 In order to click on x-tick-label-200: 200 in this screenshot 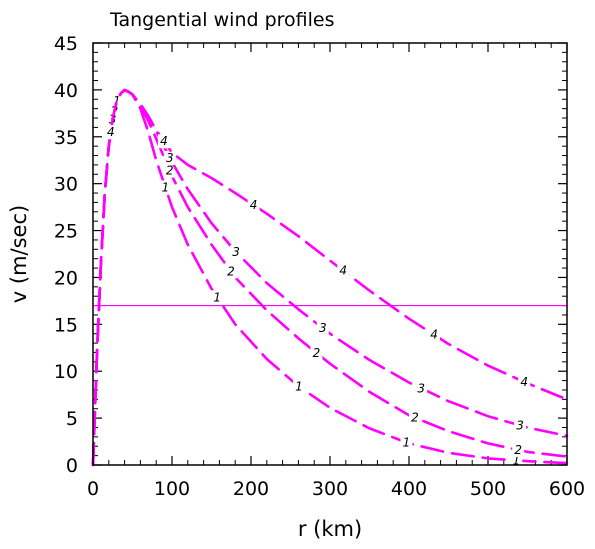, I will do `click(251, 489)`.